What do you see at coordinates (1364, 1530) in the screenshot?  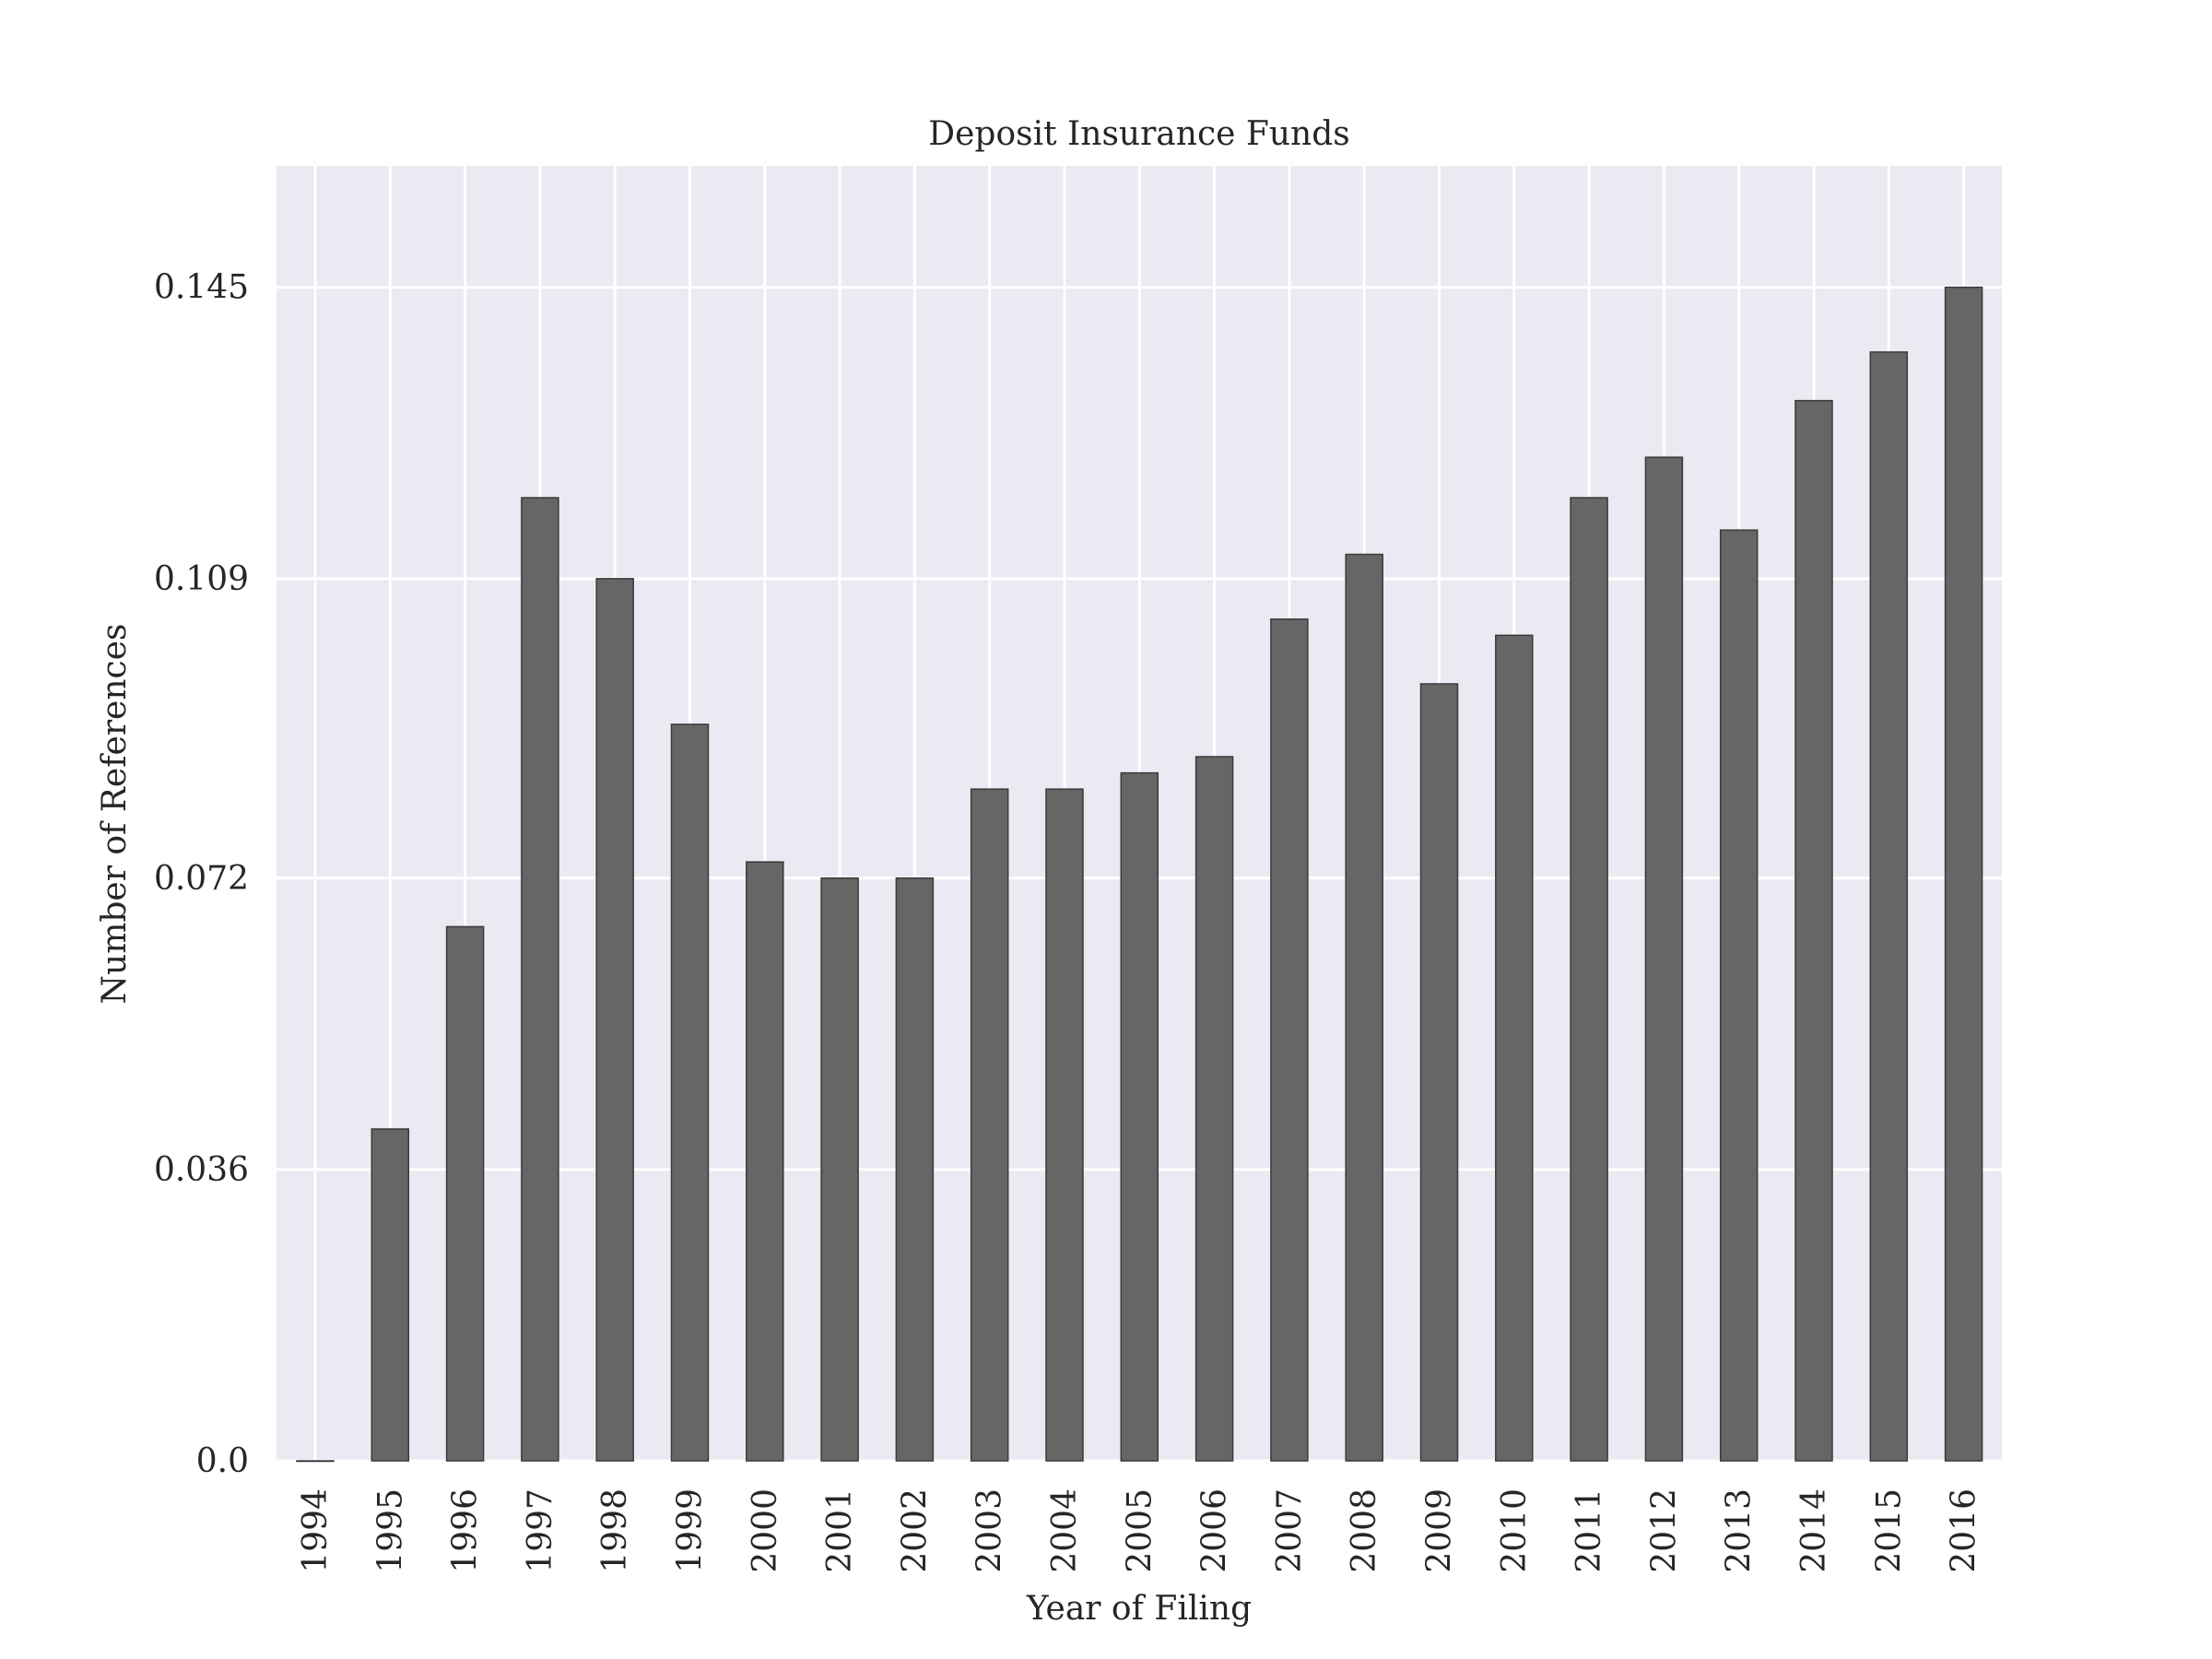 I see `x-tick-label: 2008` at bounding box center [1364, 1530].